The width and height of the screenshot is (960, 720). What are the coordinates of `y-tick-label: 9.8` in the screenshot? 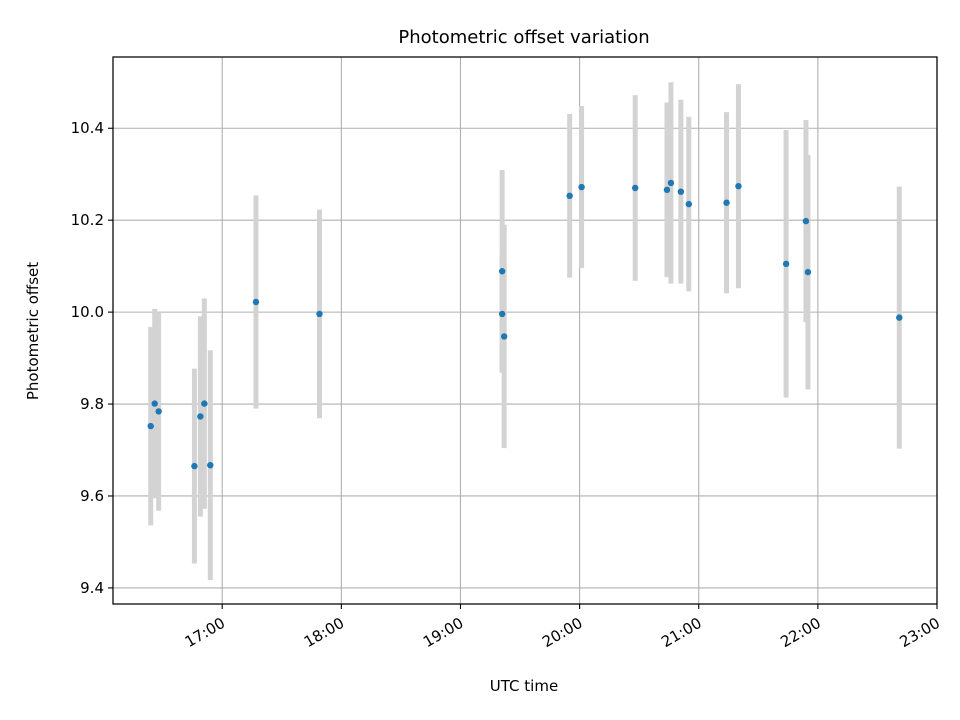 It's located at (92, 404).